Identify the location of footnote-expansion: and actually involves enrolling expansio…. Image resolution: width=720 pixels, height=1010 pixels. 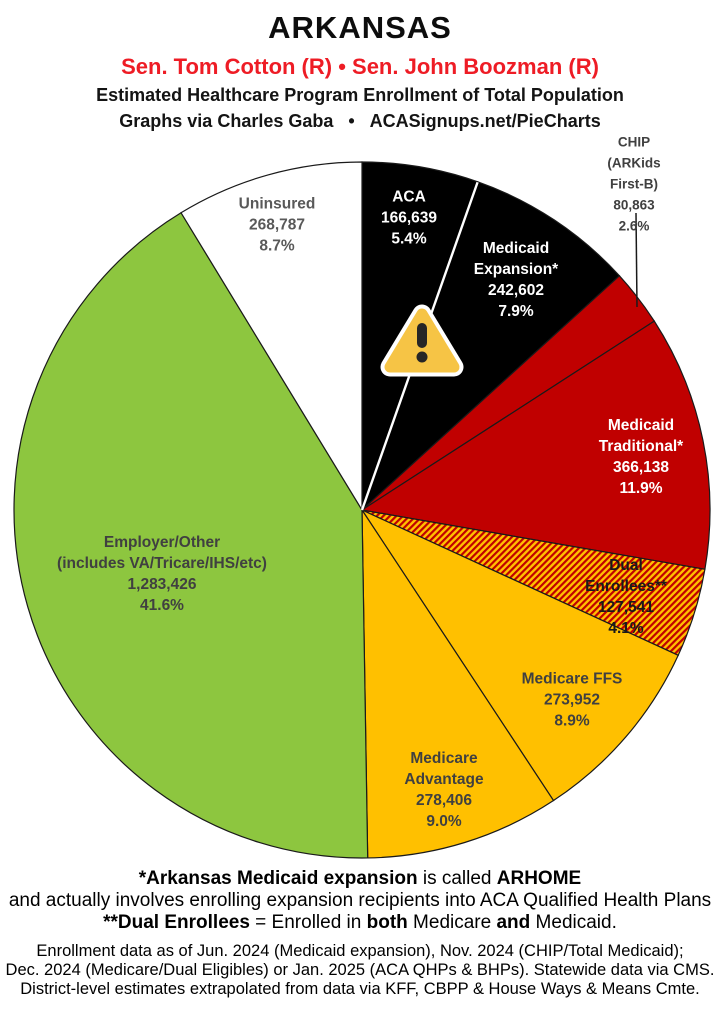
(360, 900).